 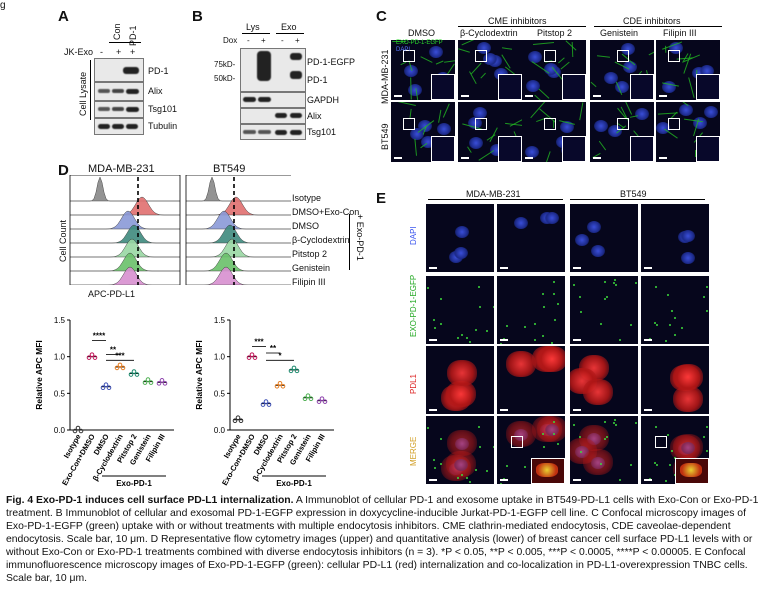 I want to click on dox-label: Dox, so click(x=230, y=40).